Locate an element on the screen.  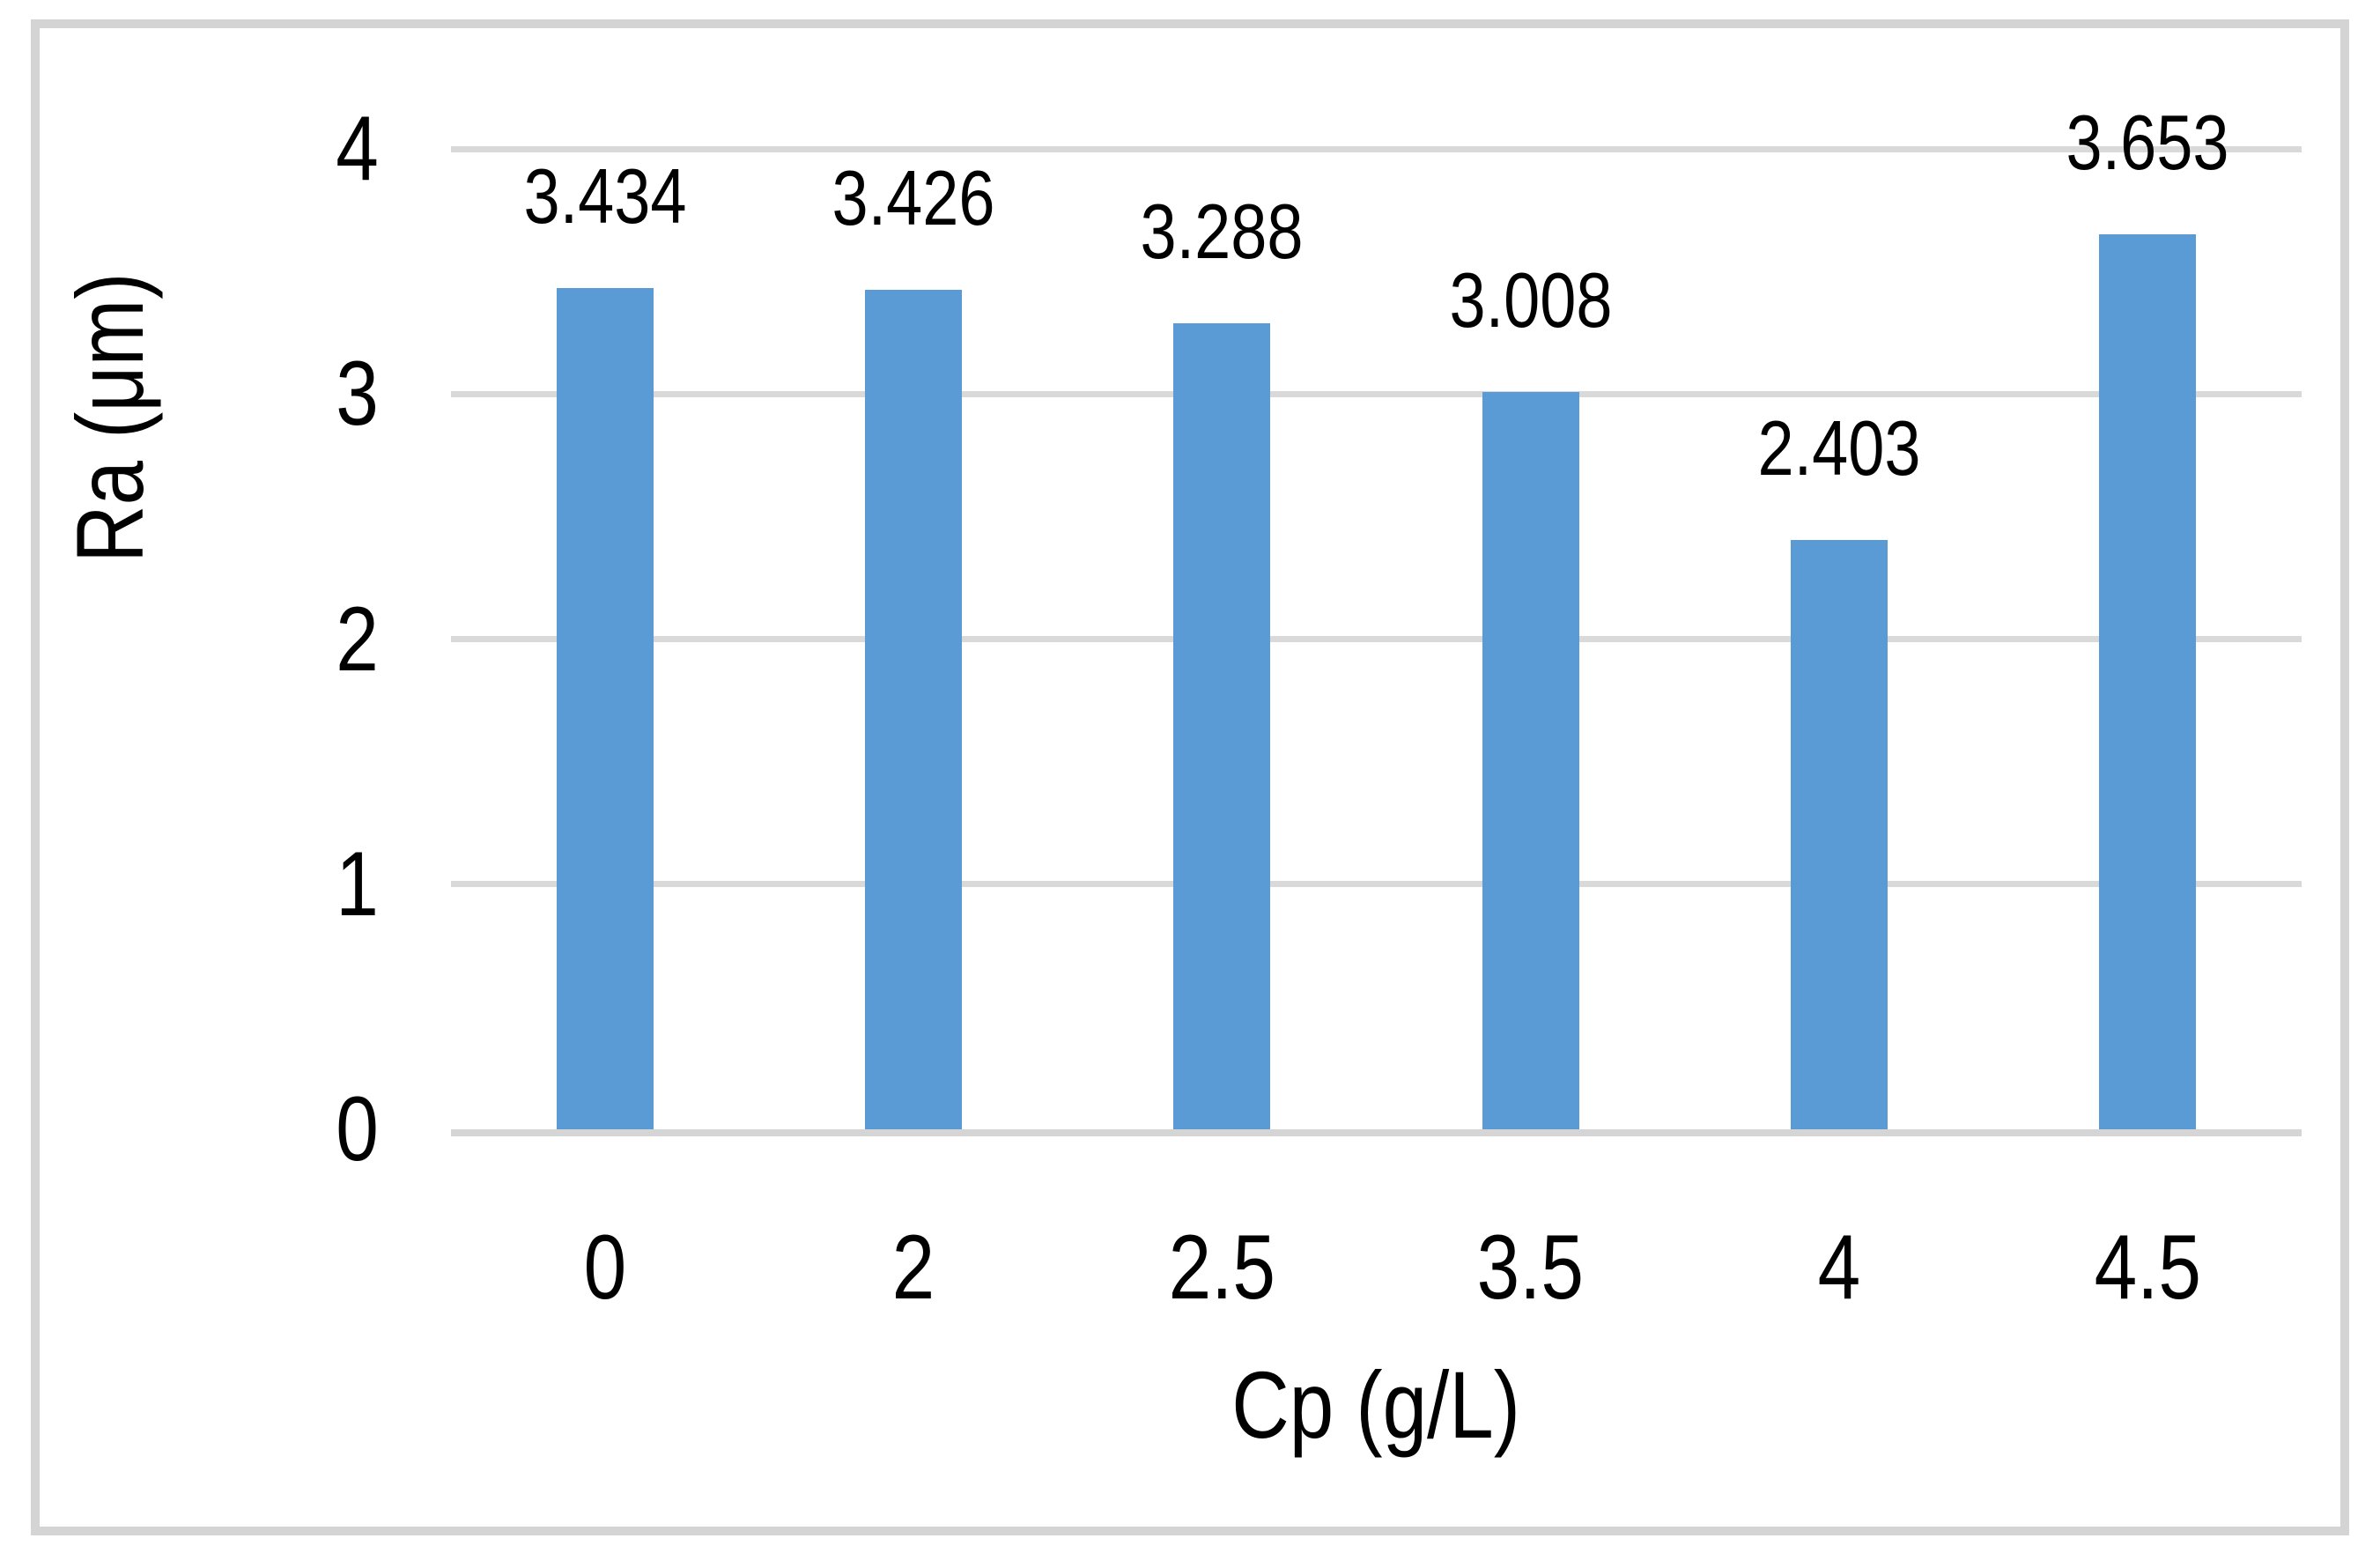
x-tick-label: 2 is located at coordinates (913, 1267).